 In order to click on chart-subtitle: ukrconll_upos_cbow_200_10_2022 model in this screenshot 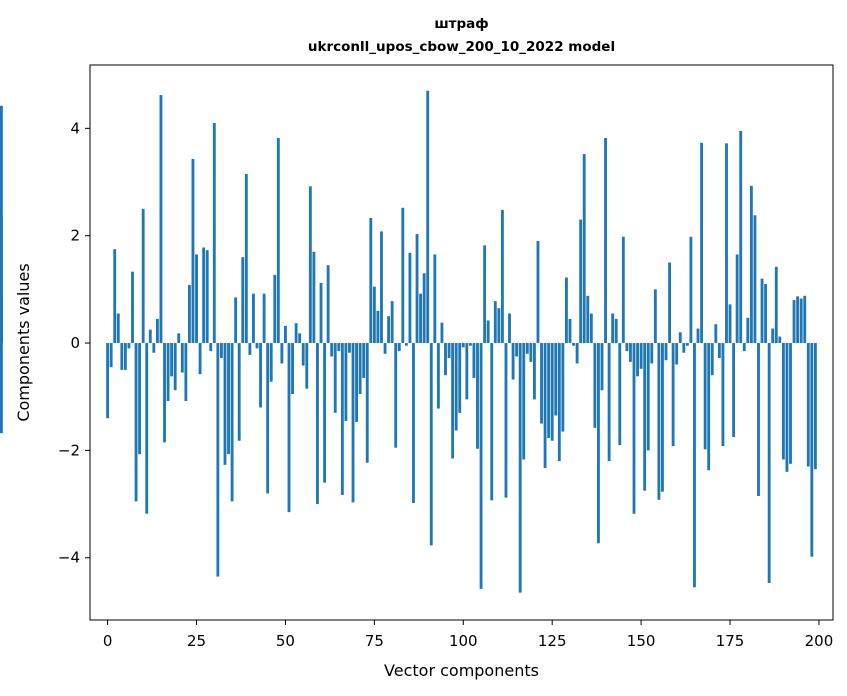, I will do `click(461, 47)`.